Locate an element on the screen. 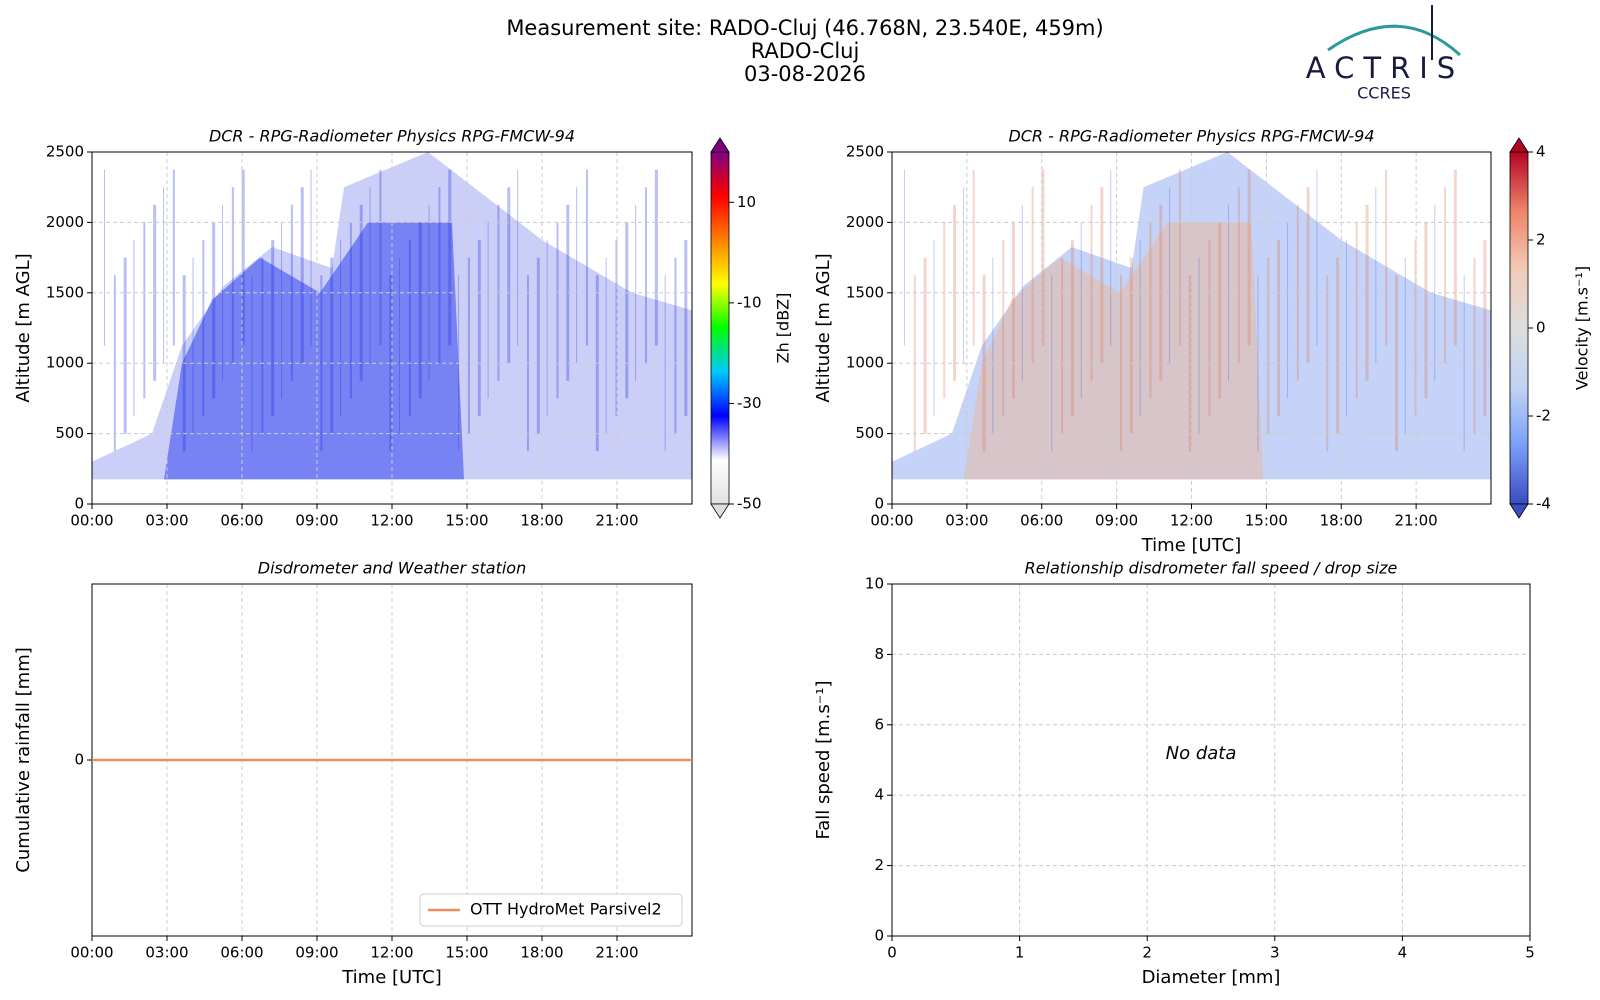  colorbar-label: Velocity [m.s⁻¹] is located at coordinates (1582, 328).